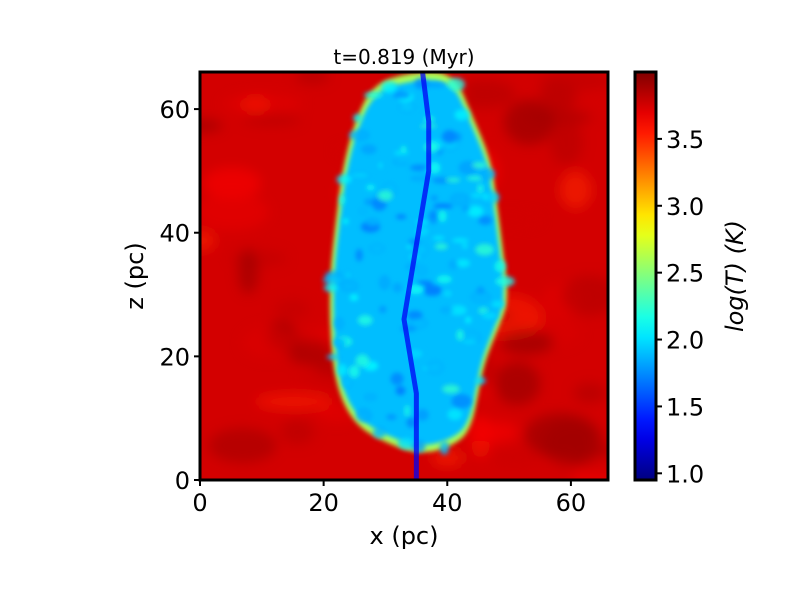  What do you see at coordinates (323, 503) in the screenshot?
I see `x-tick-label: 20` at bounding box center [323, 503].